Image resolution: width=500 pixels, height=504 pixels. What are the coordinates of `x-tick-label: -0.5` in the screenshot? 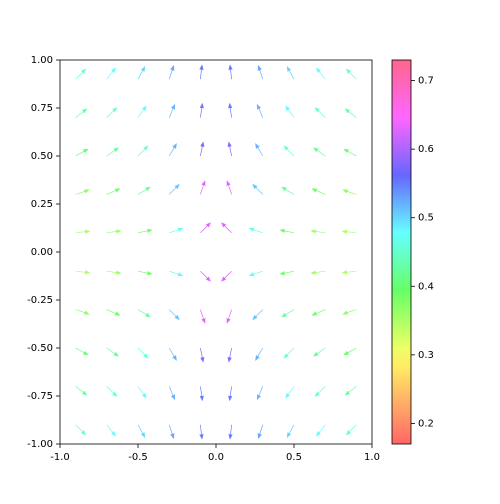 It's located at (138, 457).